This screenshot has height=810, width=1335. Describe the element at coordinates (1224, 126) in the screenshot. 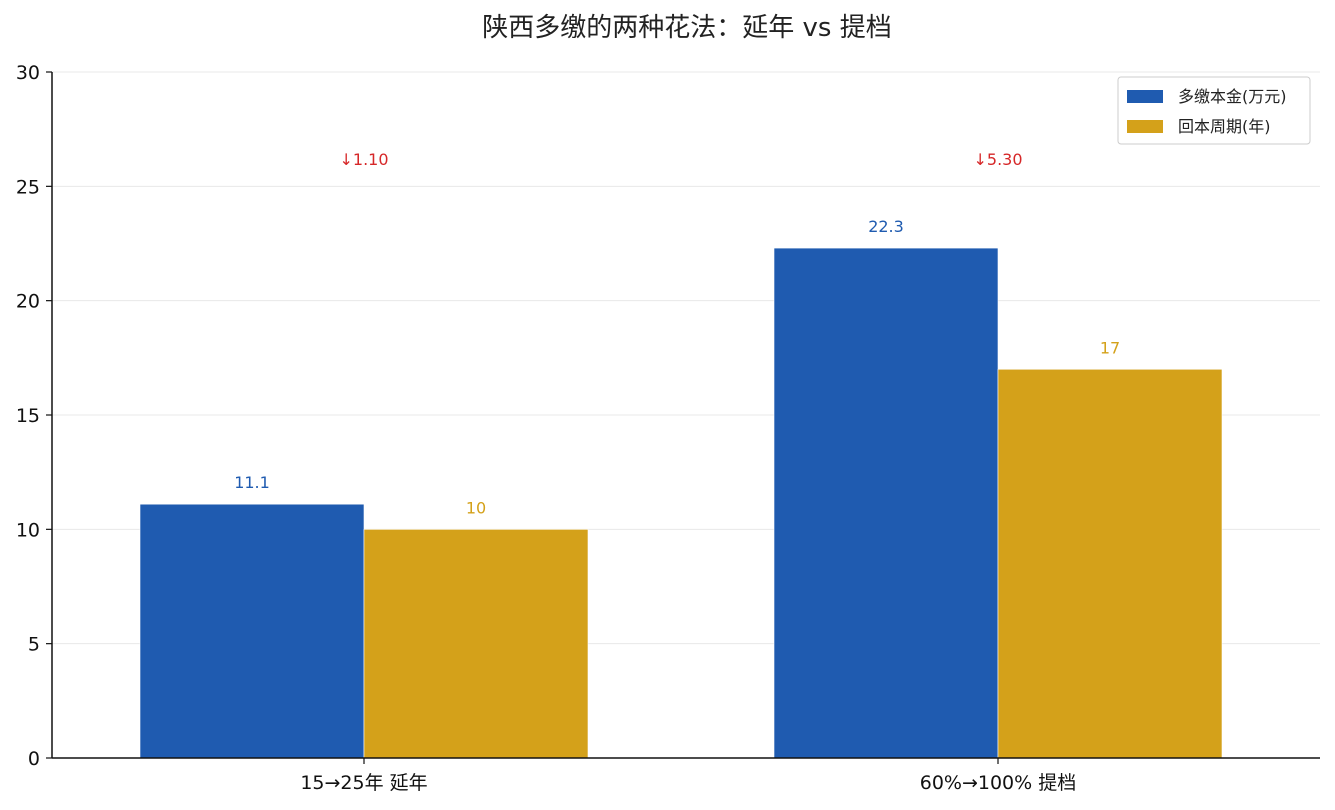

I see `legend-label-payback: 回本周期(年)` at that location.